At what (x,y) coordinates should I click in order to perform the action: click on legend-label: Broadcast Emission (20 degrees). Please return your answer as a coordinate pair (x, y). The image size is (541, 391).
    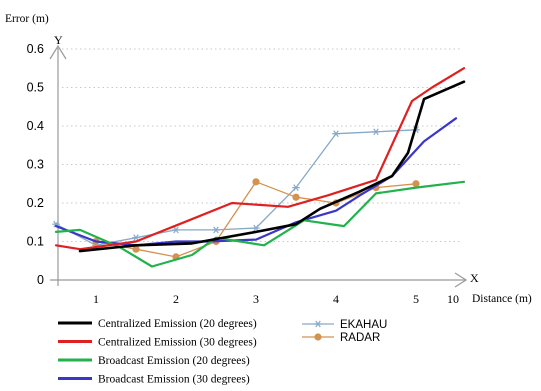
    Looking at the image, I should click on (174, 361).